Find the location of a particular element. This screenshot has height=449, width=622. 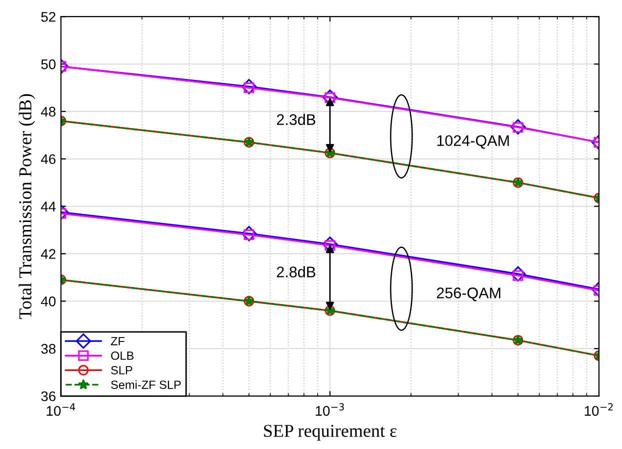

x-tick-label: 10$^{−4}$ is located at coordinates (61, 409).